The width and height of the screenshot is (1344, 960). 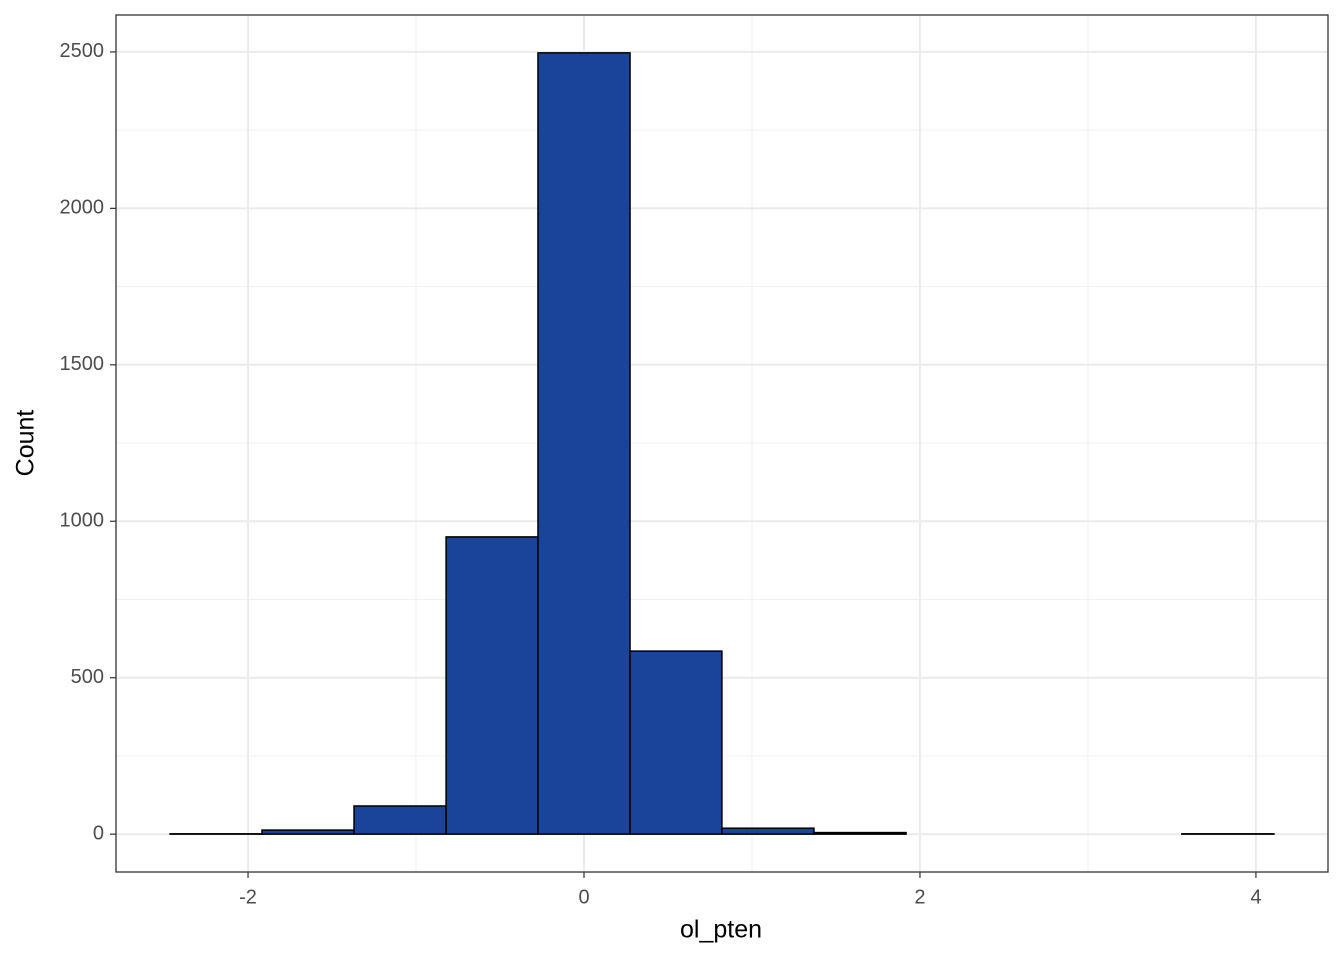 What do you see at coordinates (87, 677) in the screenshot?
I see `y-tick-label: 500` at bounding box center [87, 677].